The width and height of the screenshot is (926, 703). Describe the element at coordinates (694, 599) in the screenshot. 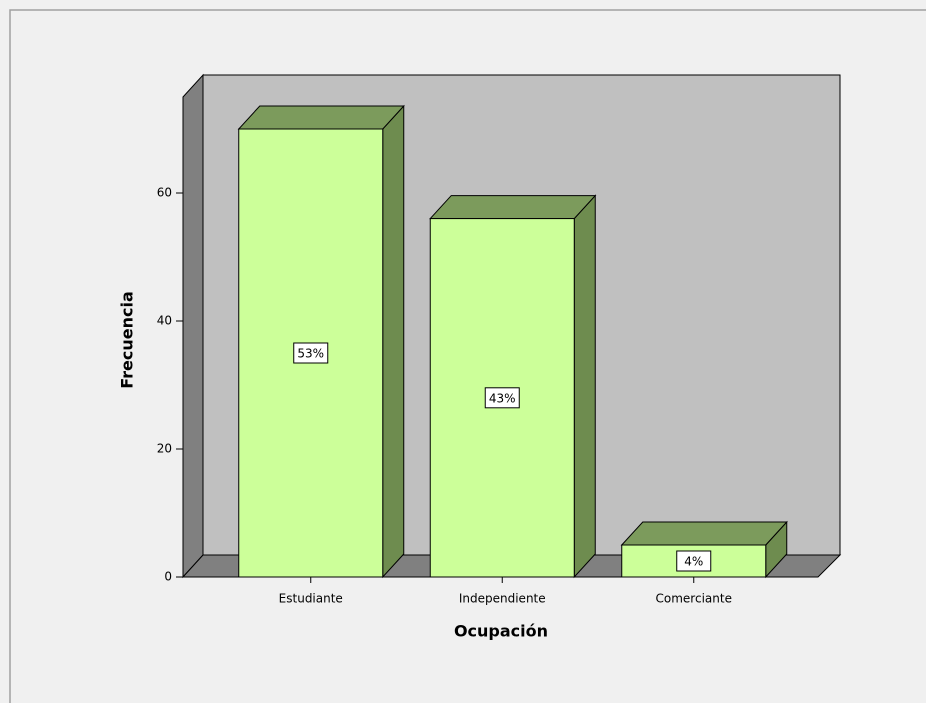

I see `x-tick-label: Comerciante` at that location.